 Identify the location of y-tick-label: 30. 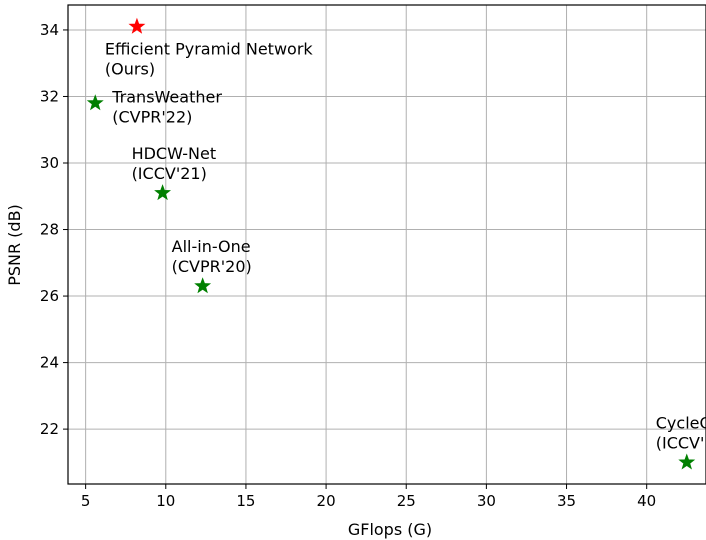
(49, 163).